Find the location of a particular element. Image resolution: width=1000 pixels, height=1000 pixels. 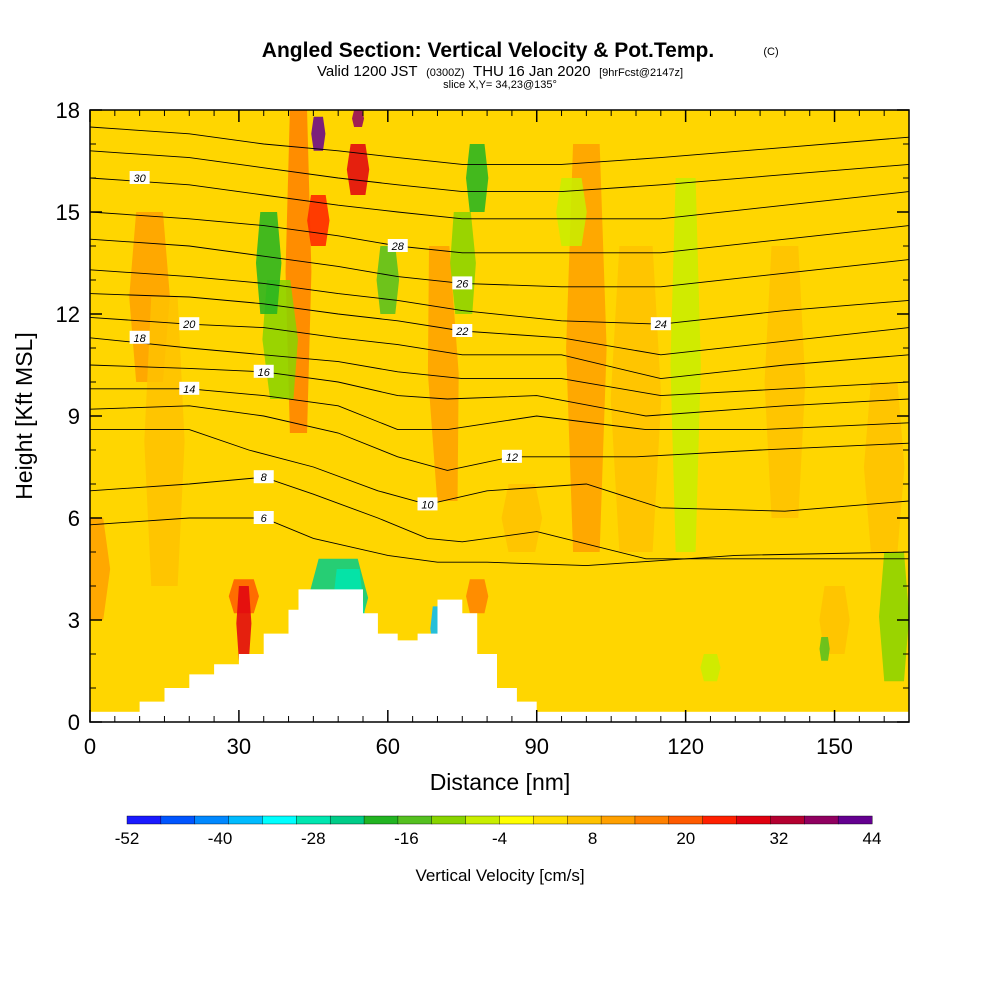

x-tick-label: 60 is located at coordinates (388, 746).